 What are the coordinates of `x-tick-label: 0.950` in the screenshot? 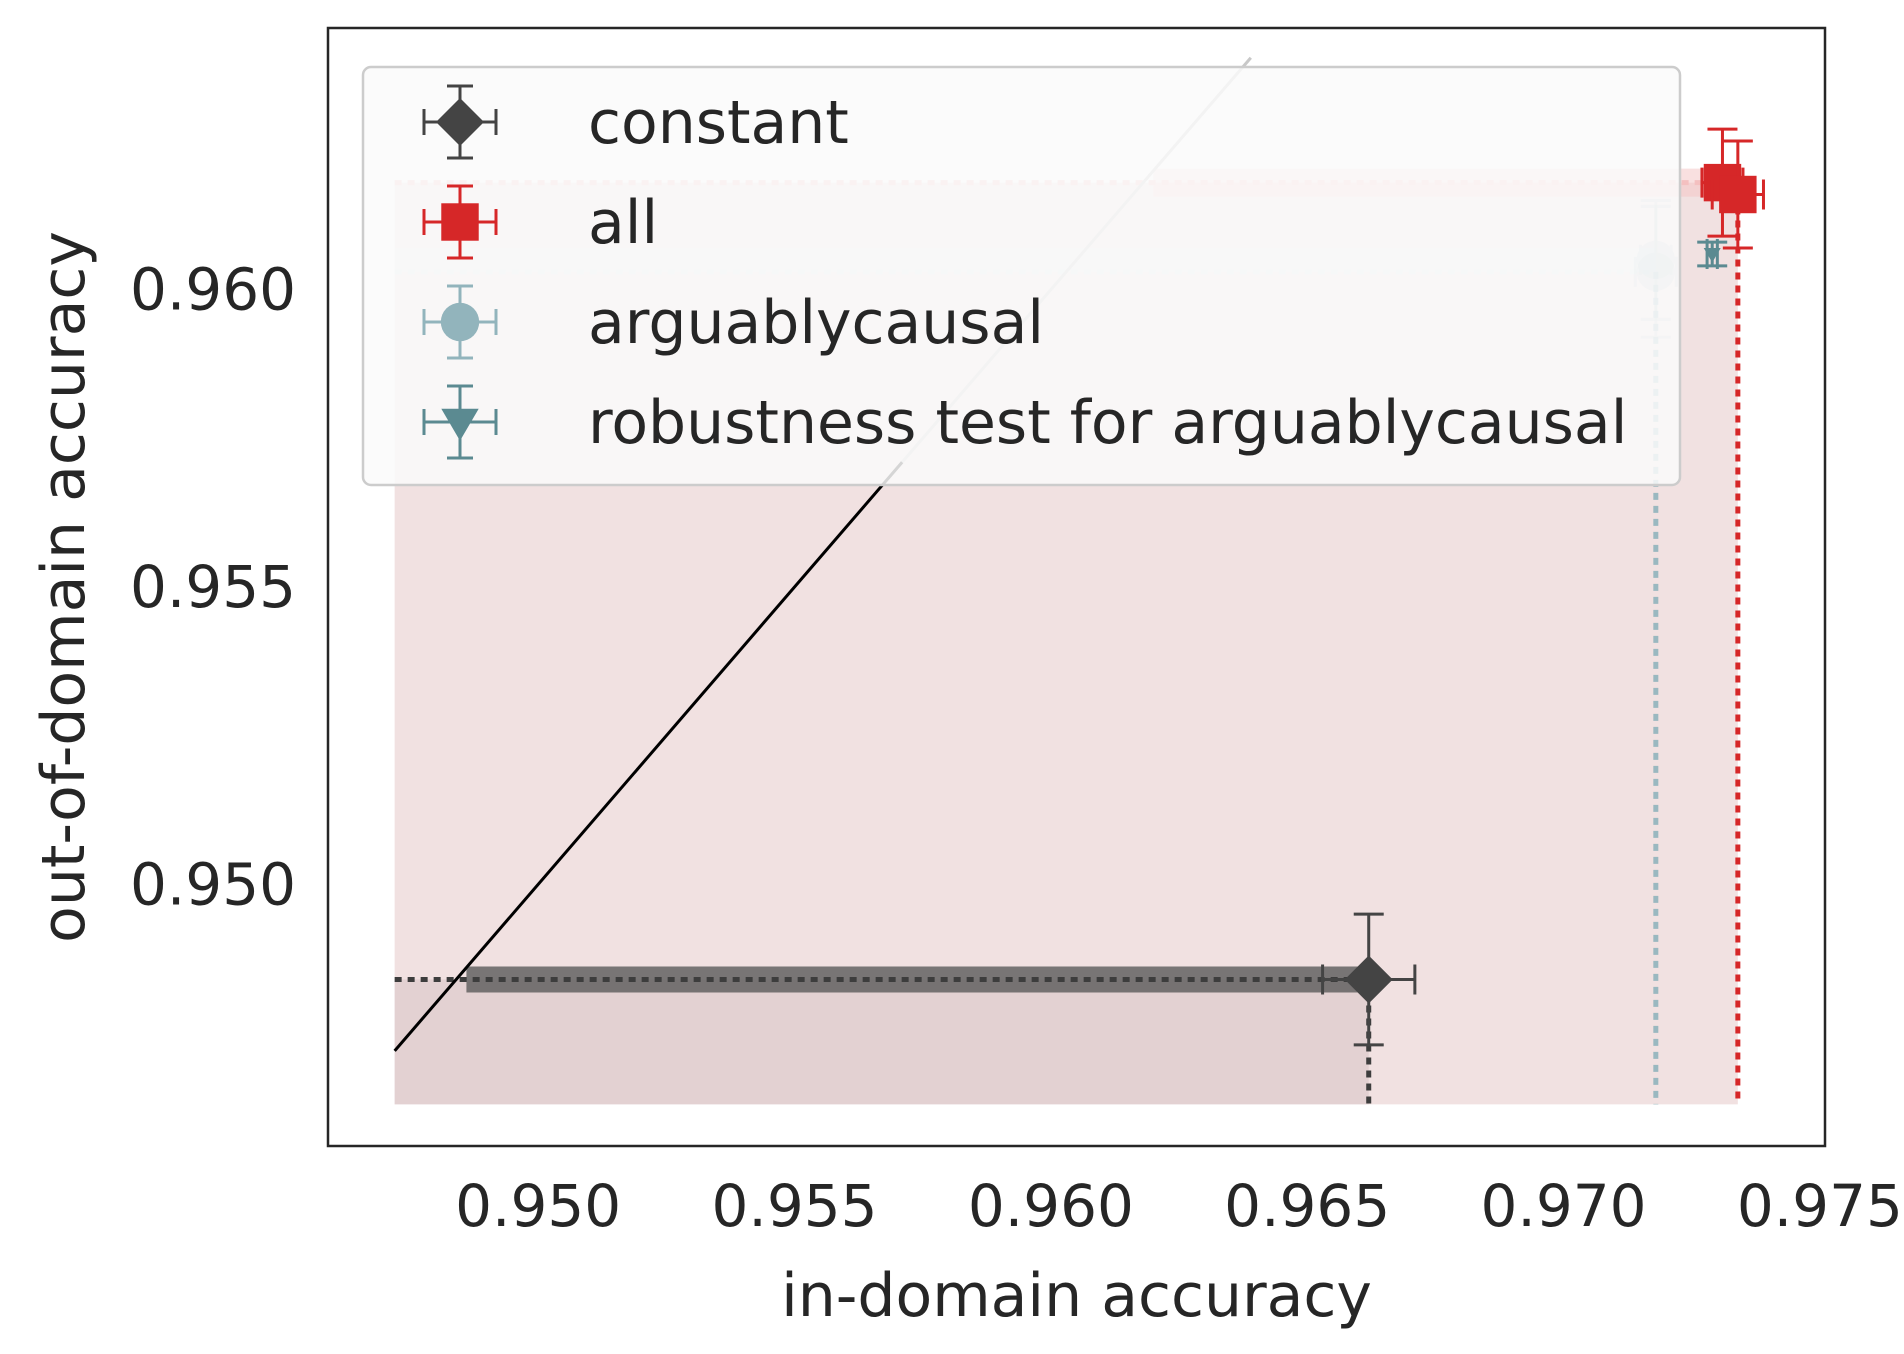 It's located at (538, 1206).